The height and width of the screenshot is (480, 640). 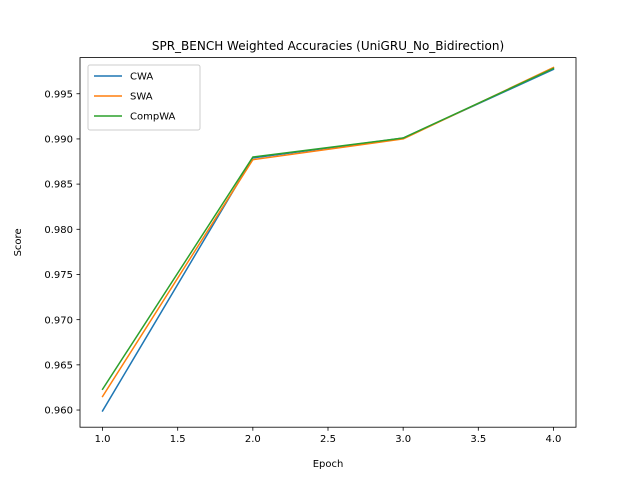 What do you see at coordinates (178, 439) in the screenshot?
I see `x-tick-label: 1.5` at bounding box center [178, 439].